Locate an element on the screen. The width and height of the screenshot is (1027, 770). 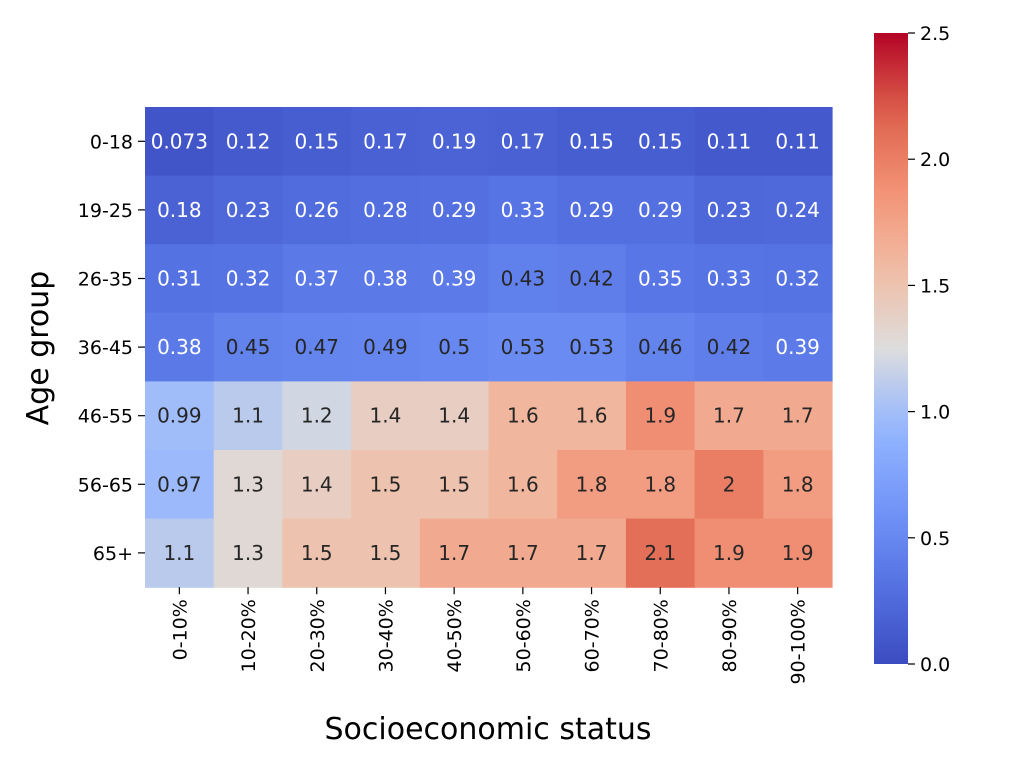
cell-value-label: 0.18 is located at coordinates (179, 210).